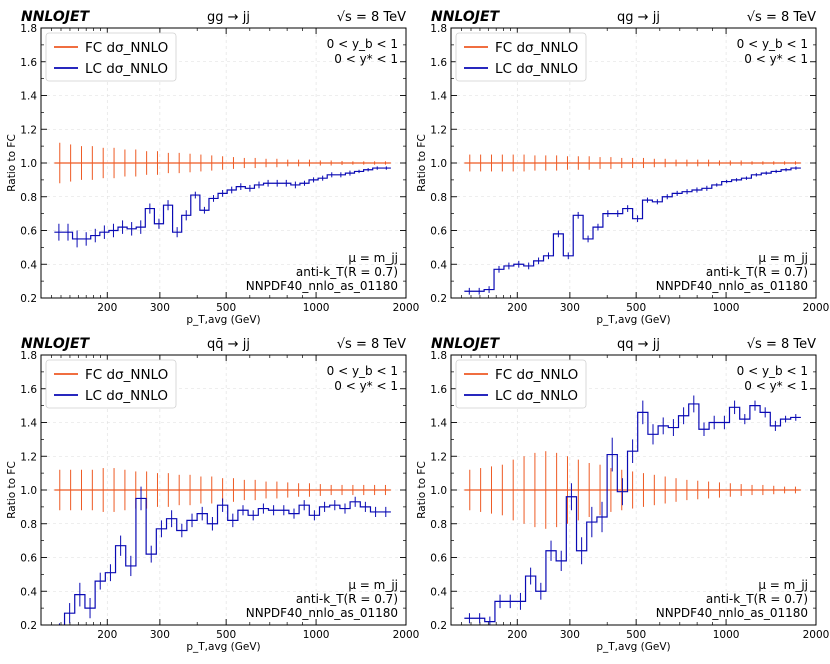 The width and height of the screenshot is (830, 664). What do you see at coordinates (638, 17) in the screenshot?
I see `process-label: qg → jj` at bounding box center [638, 17].